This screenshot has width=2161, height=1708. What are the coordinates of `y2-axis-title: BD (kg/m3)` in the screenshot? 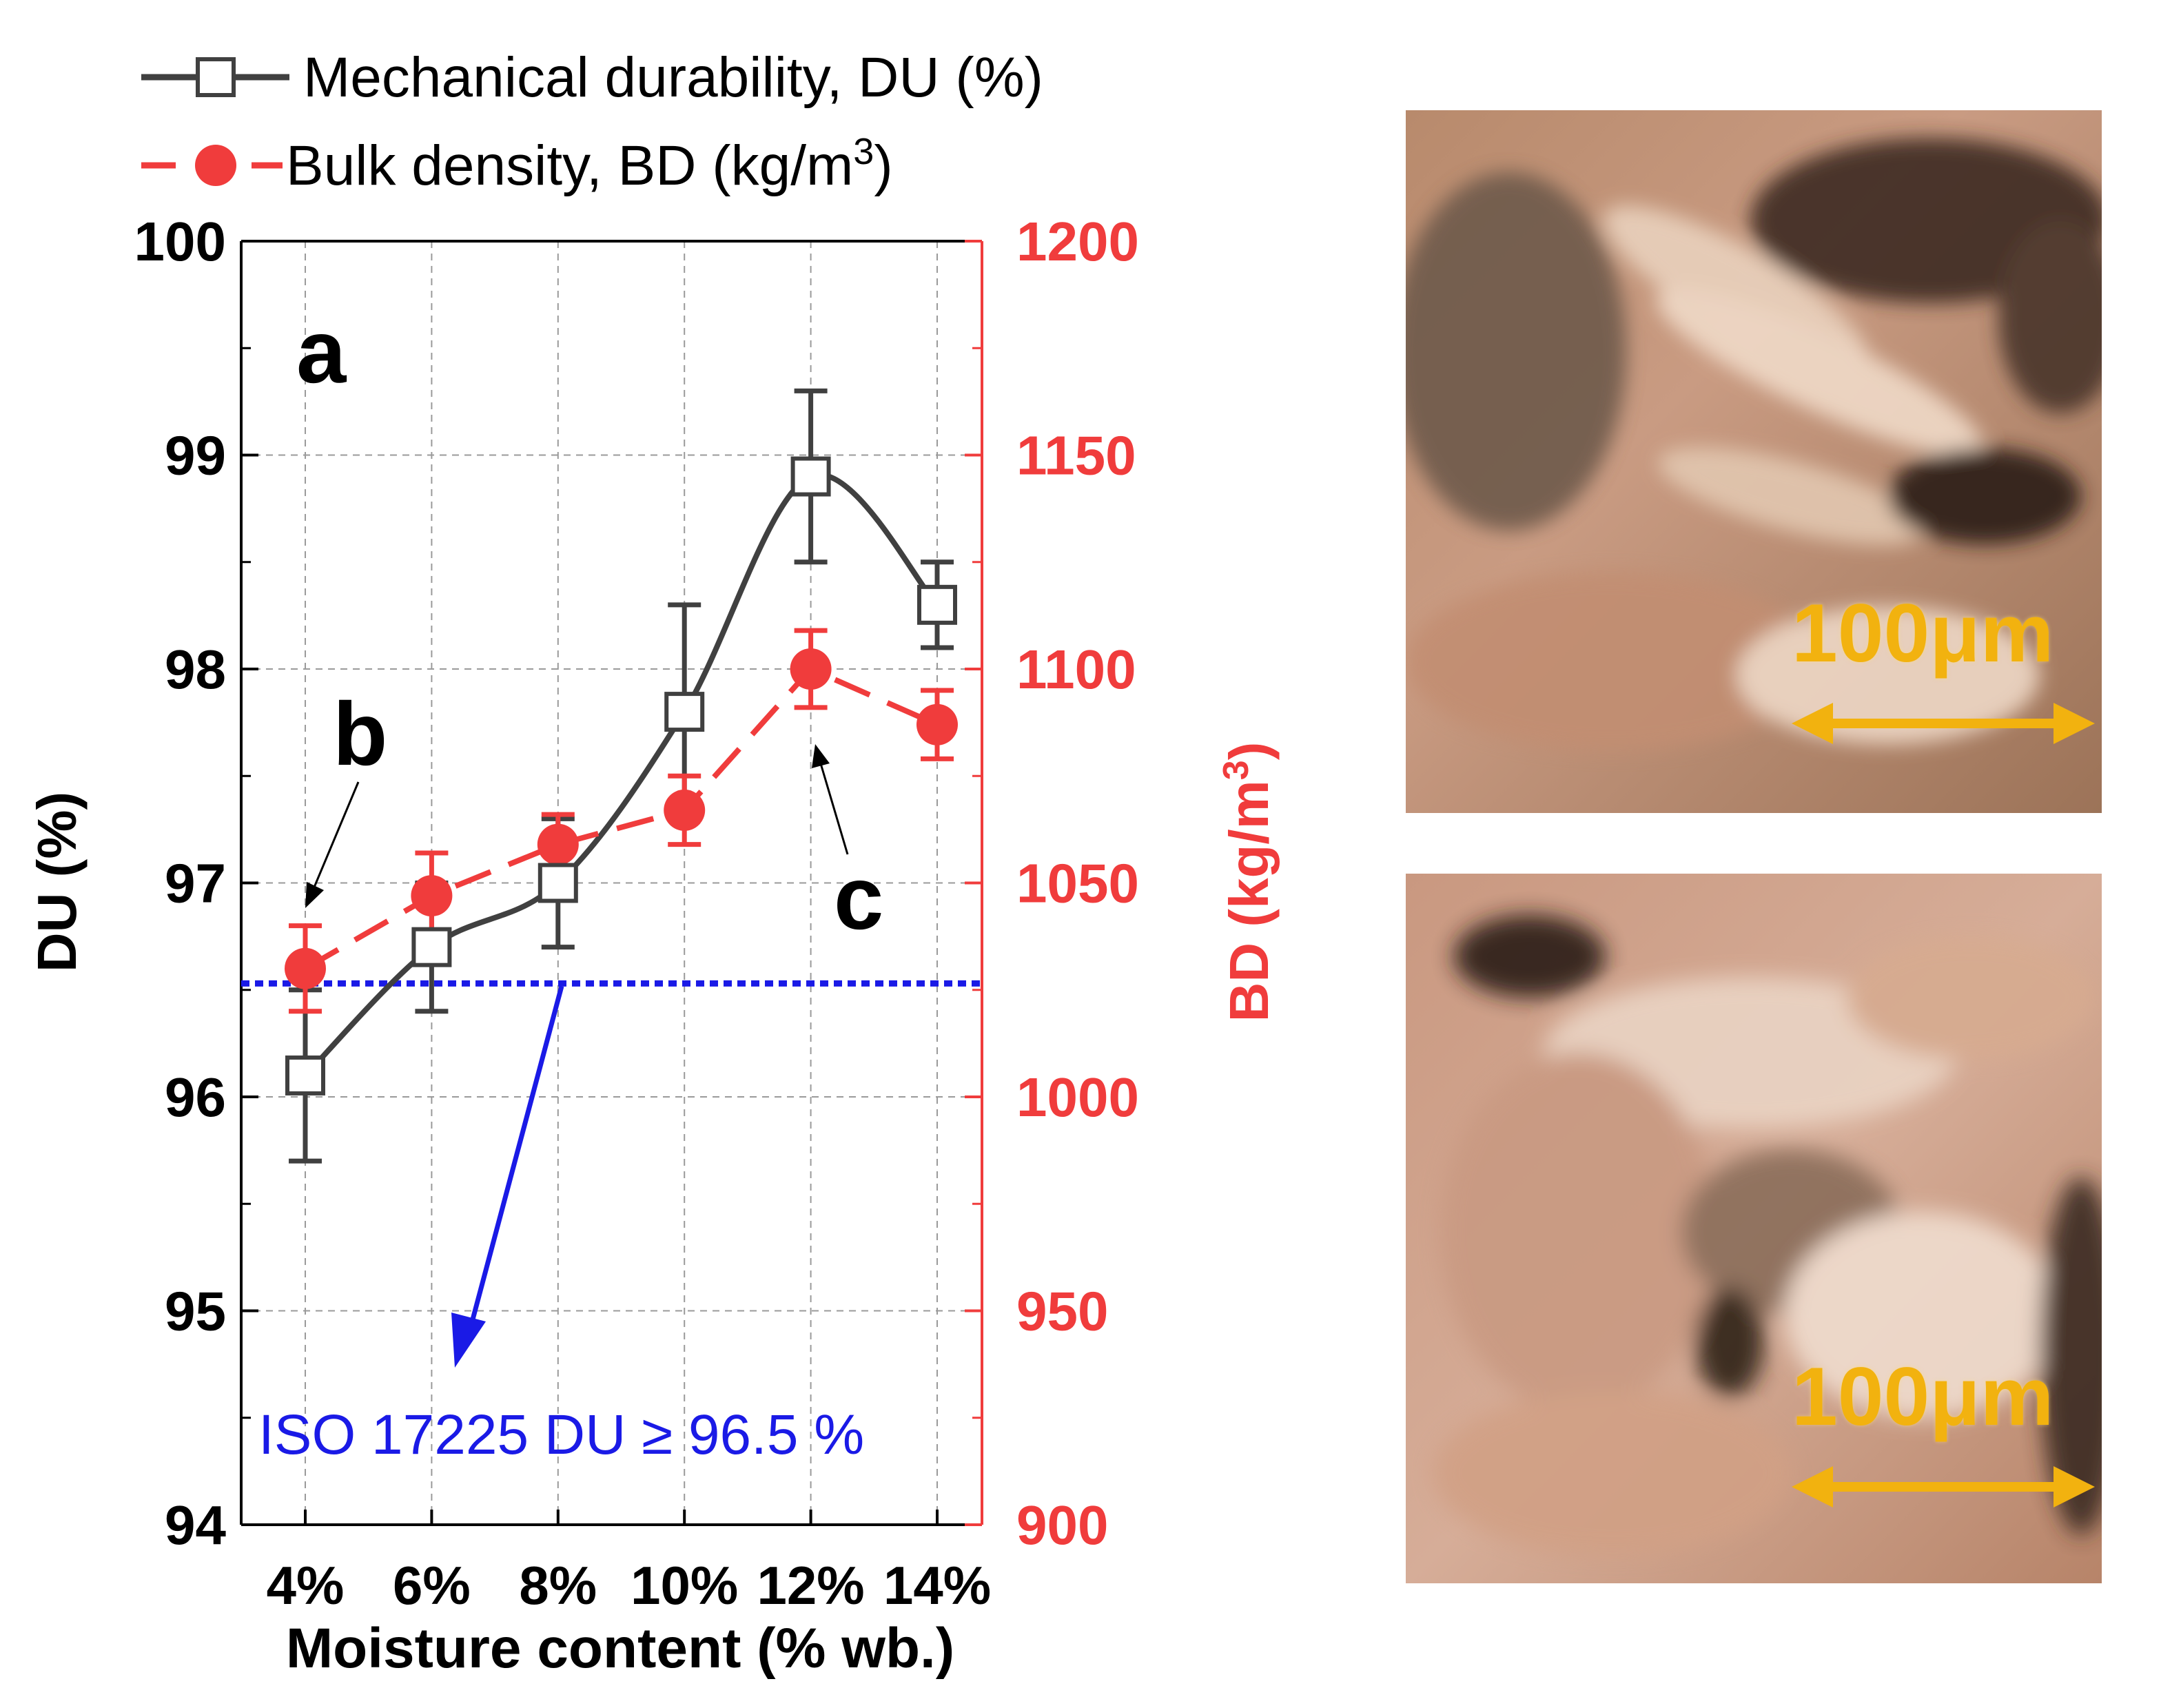 It's located at (1248, 882).